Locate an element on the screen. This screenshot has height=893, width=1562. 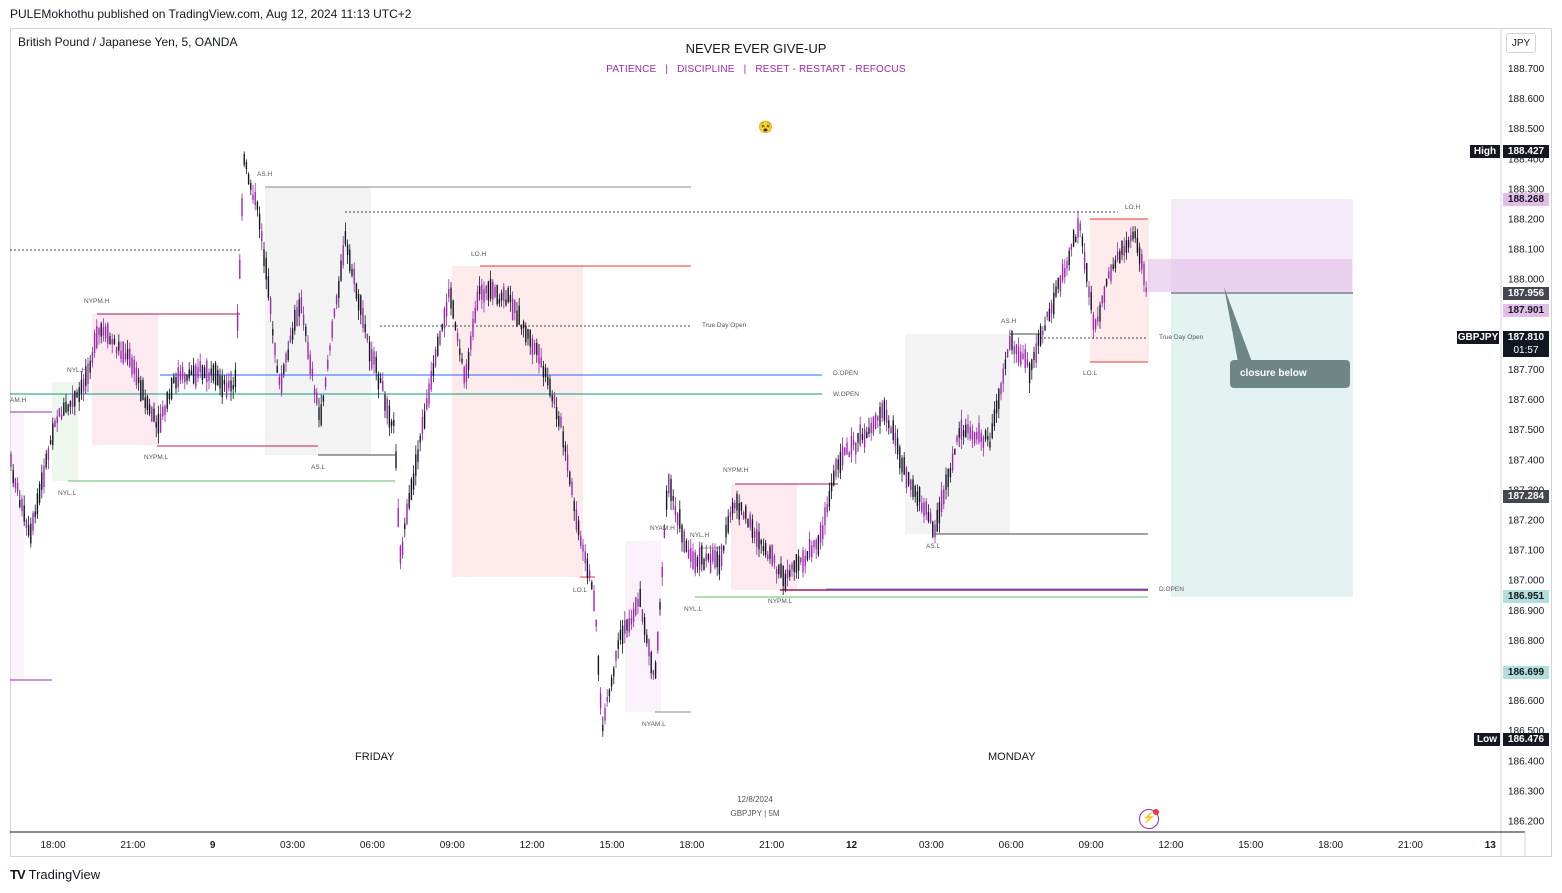
countdown-badge: 01:57 is located at coordinates (1526, 350).